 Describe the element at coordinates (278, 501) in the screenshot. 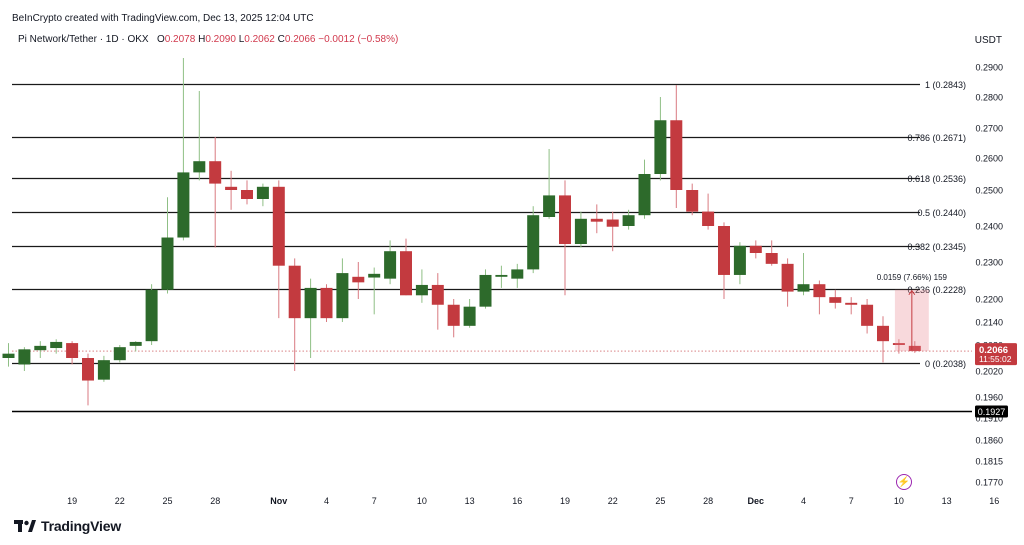

I see `time-tick-label: Nov` at that location.